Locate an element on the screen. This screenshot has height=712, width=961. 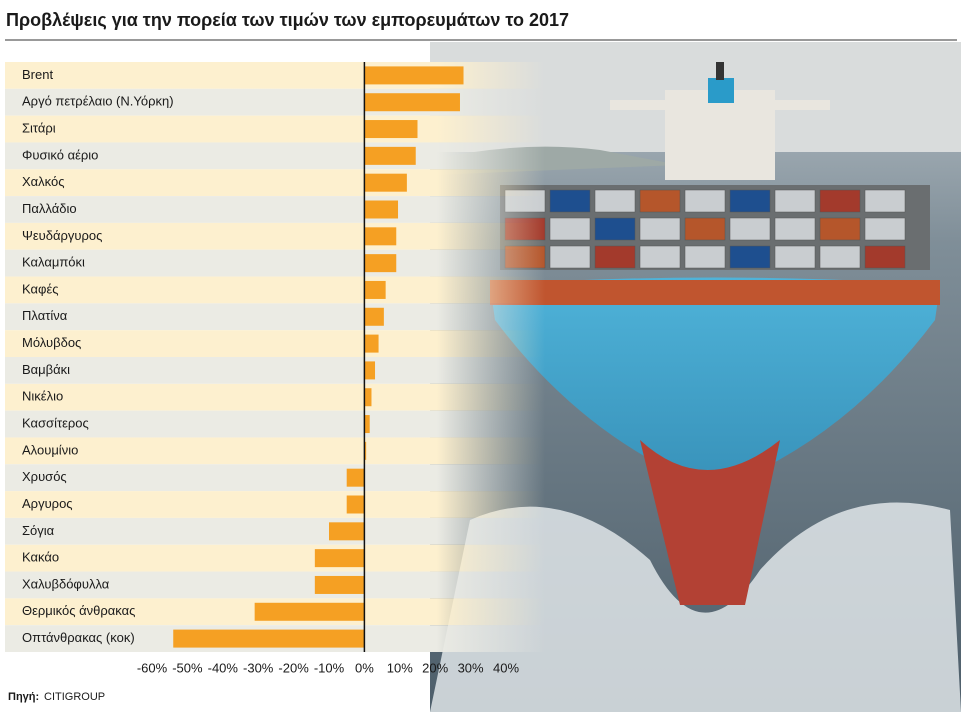
x-tick-label: -40% is located at coordinates (223, 667).